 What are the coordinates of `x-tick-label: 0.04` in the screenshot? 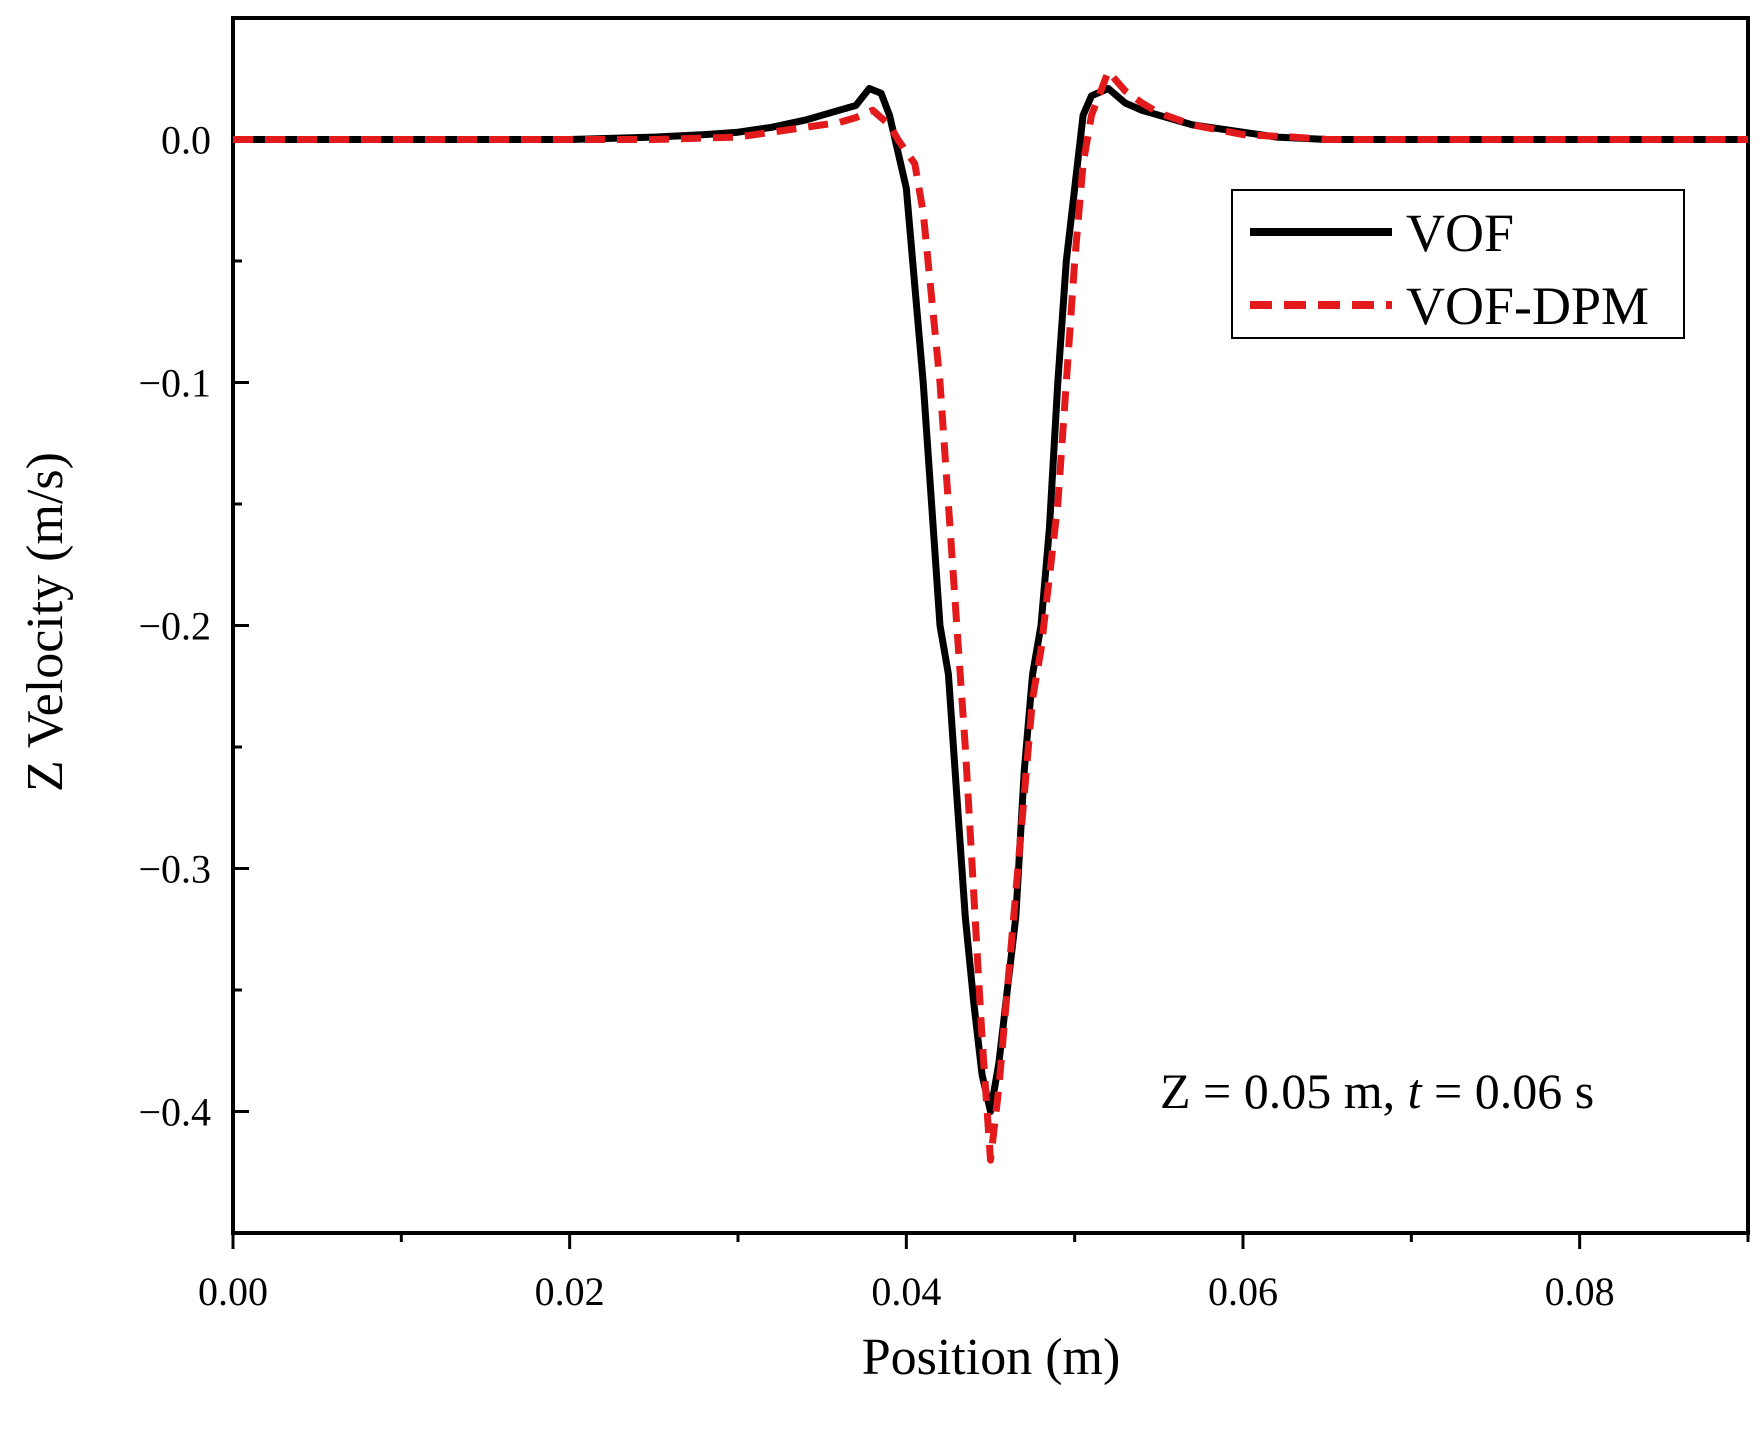 It's located at (906, 1291).